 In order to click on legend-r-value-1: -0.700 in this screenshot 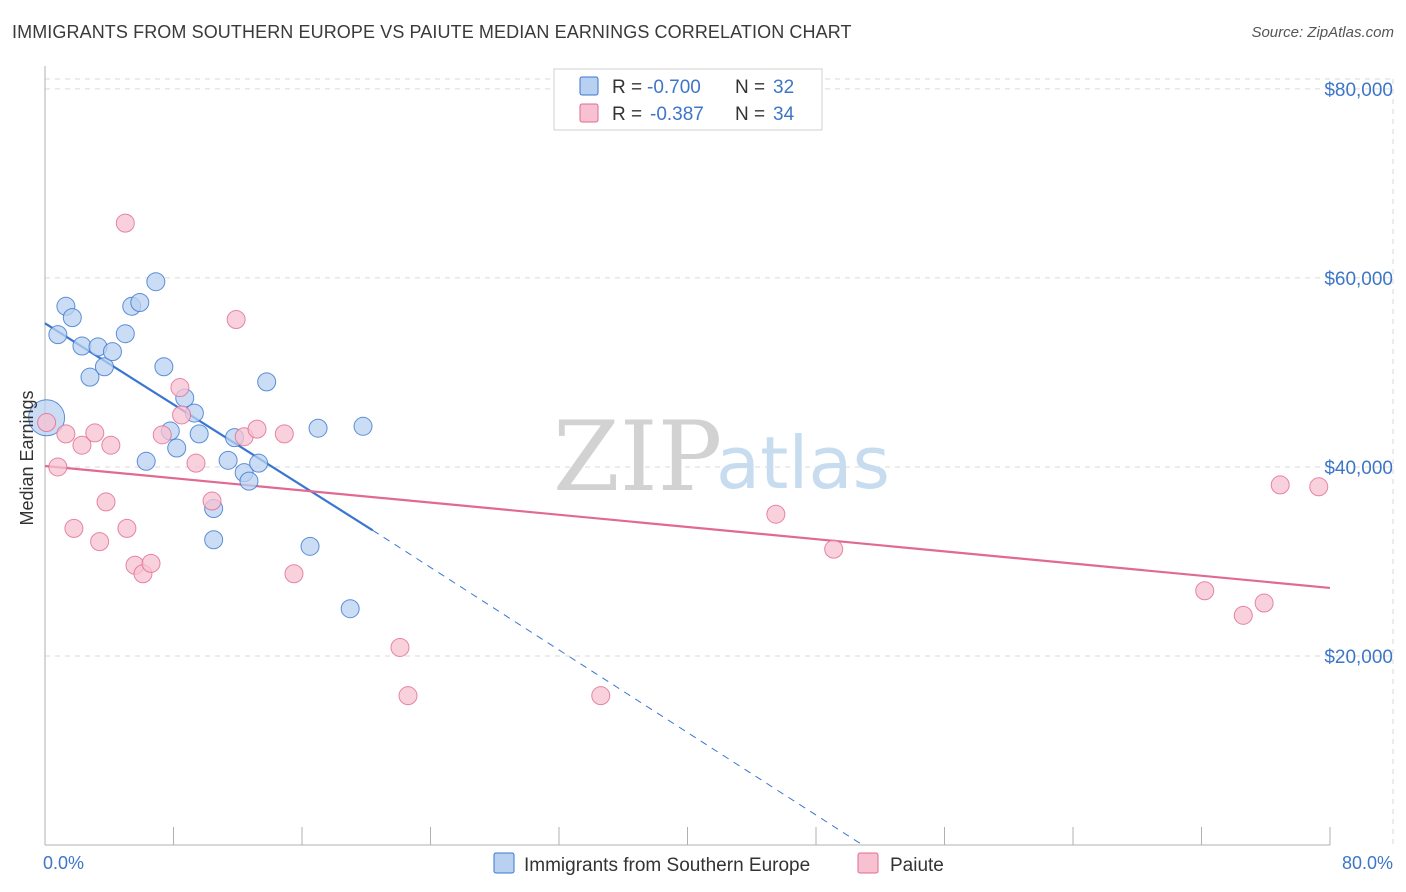, I will do `click(674, 87)`.